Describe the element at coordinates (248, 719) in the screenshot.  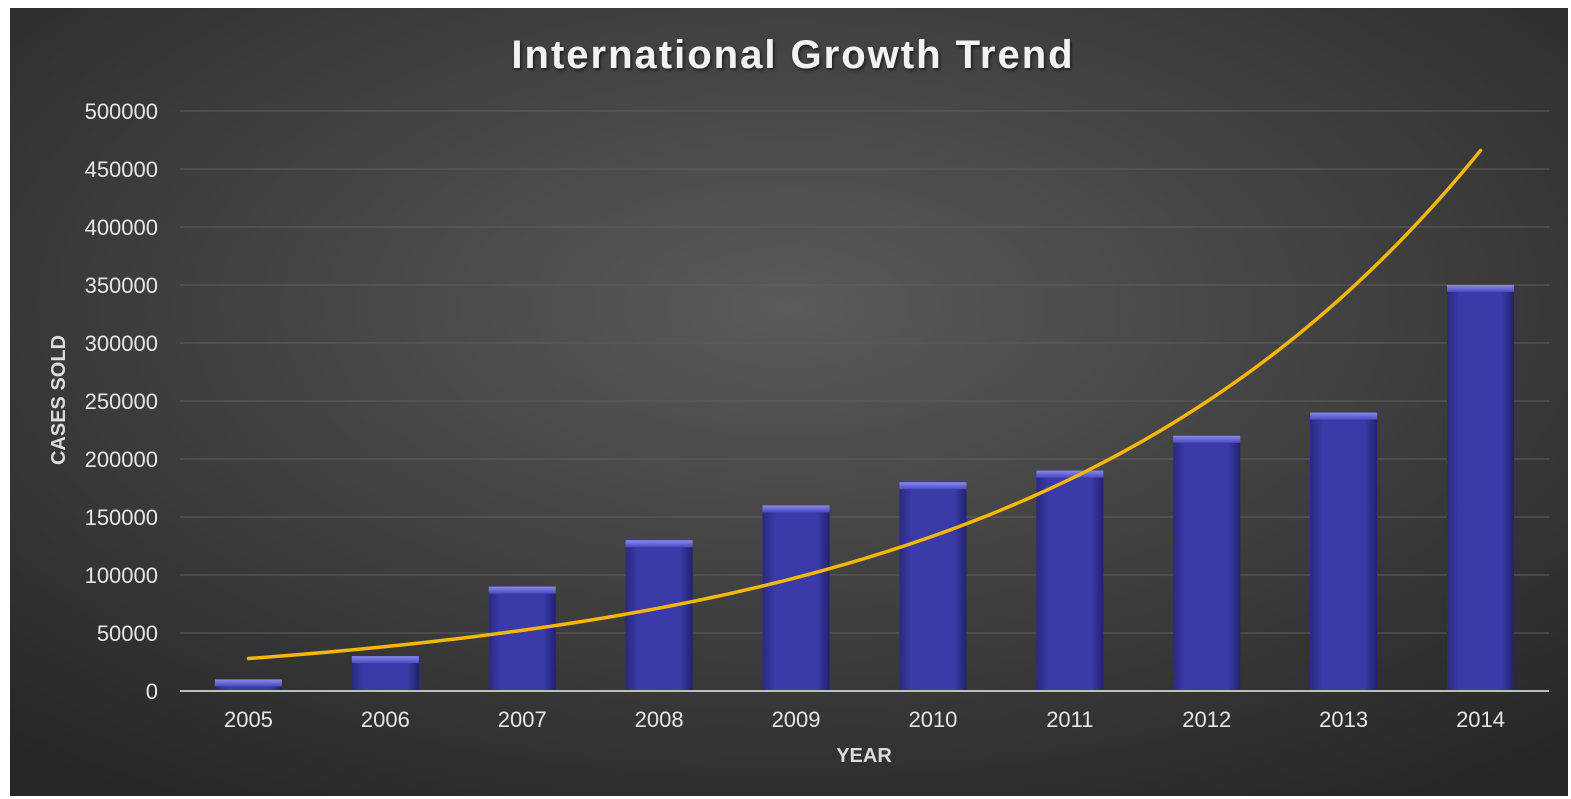
I see `x-tick-label: 2005` at that location.